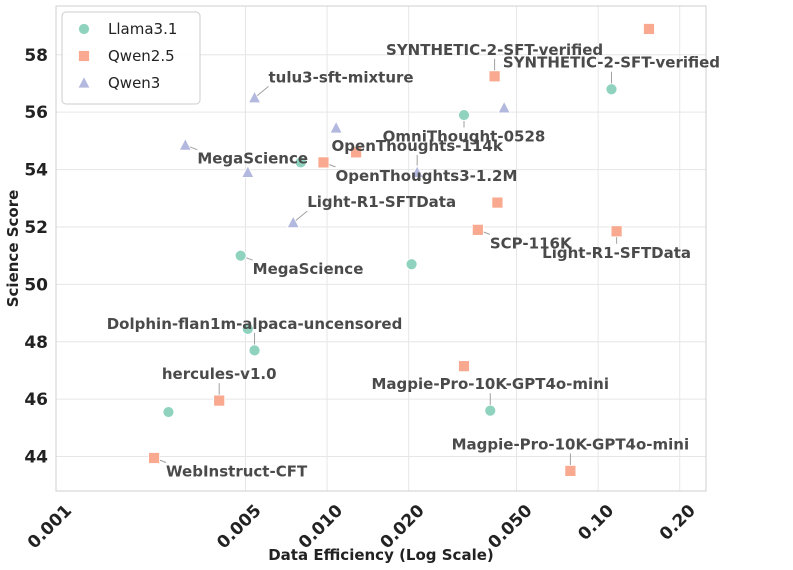 Image resolution: width=793 pixels, height=570 pixels. What do you see at coordinates (84, 82) in the screenshot?
I see `legend-marker-qwen3` at bounding box center [84, 82].